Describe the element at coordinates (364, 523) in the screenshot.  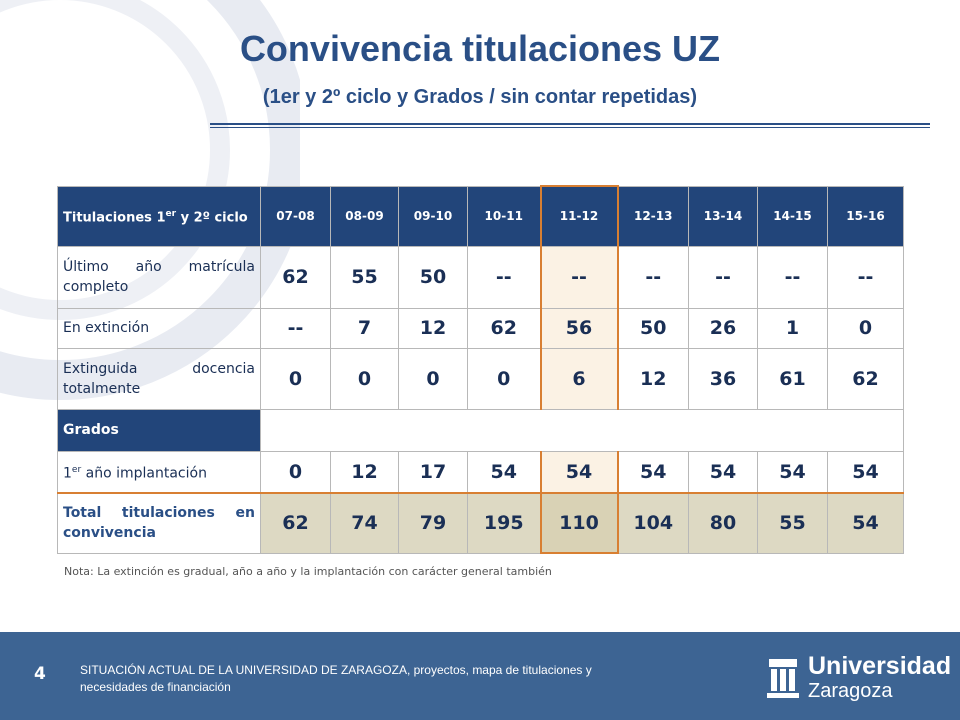
I see `cell-value: 74` at that location.